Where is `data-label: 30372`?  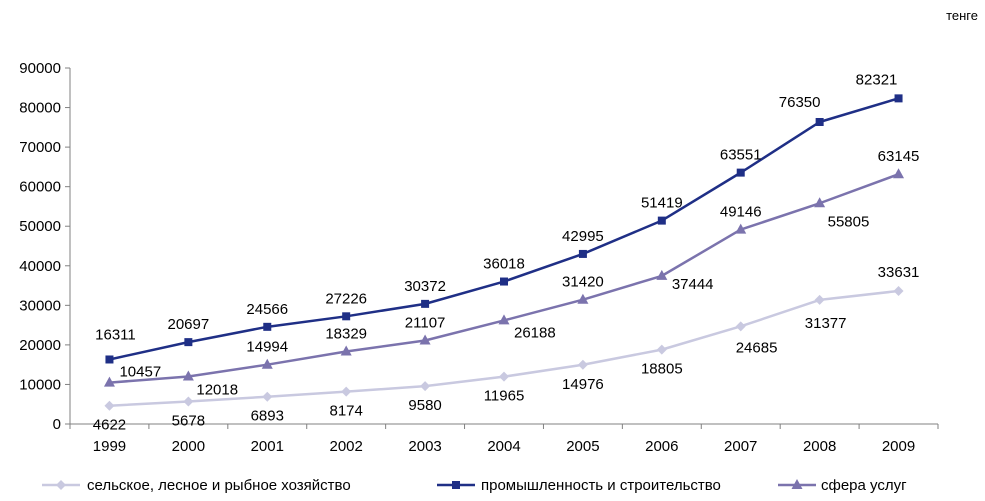
data-label: 30372 is located at coordinates (425, 286).